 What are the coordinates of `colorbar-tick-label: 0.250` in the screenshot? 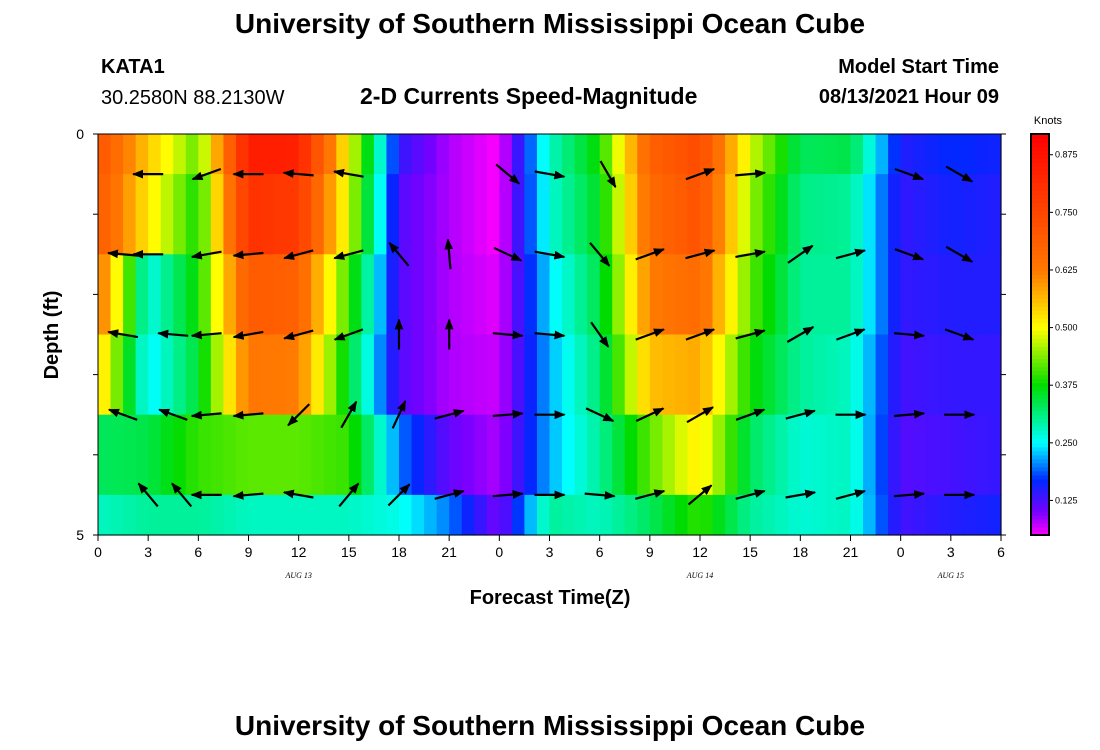 It's located at (1066, 443).